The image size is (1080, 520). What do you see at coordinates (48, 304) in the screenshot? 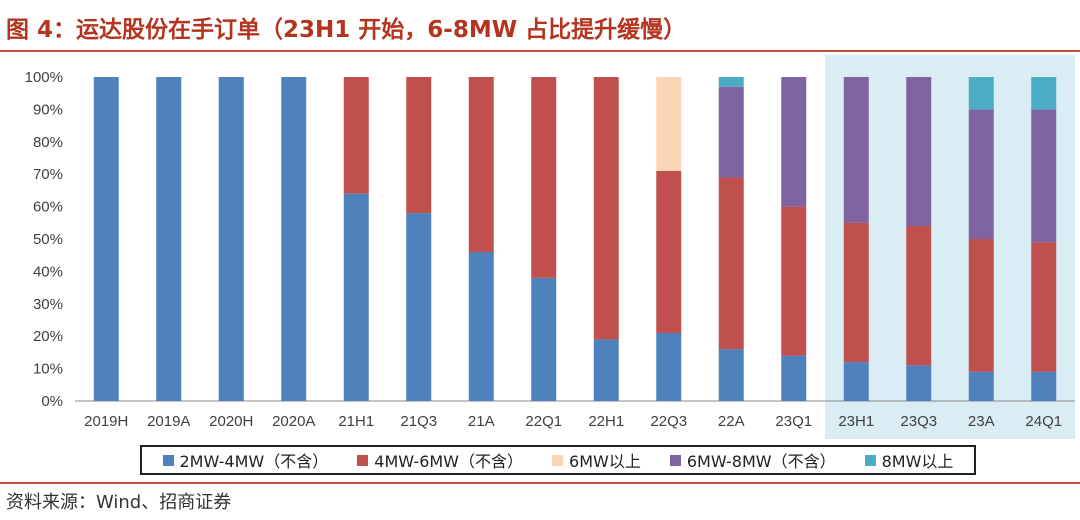
I see `y-tick-label: 30%` at bounding box center [48, 304].